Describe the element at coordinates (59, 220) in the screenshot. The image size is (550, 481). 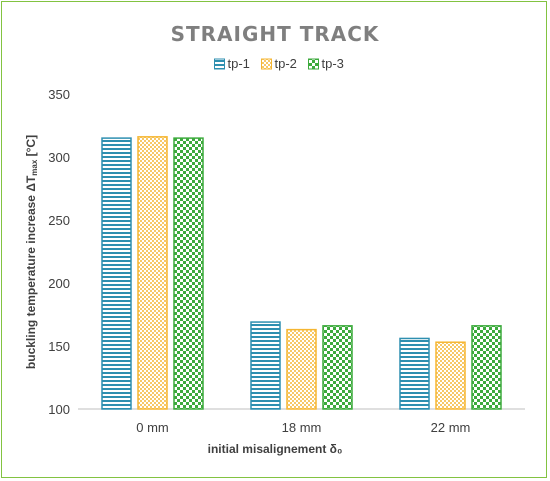
I see `y-tick-label: 250` at that location.